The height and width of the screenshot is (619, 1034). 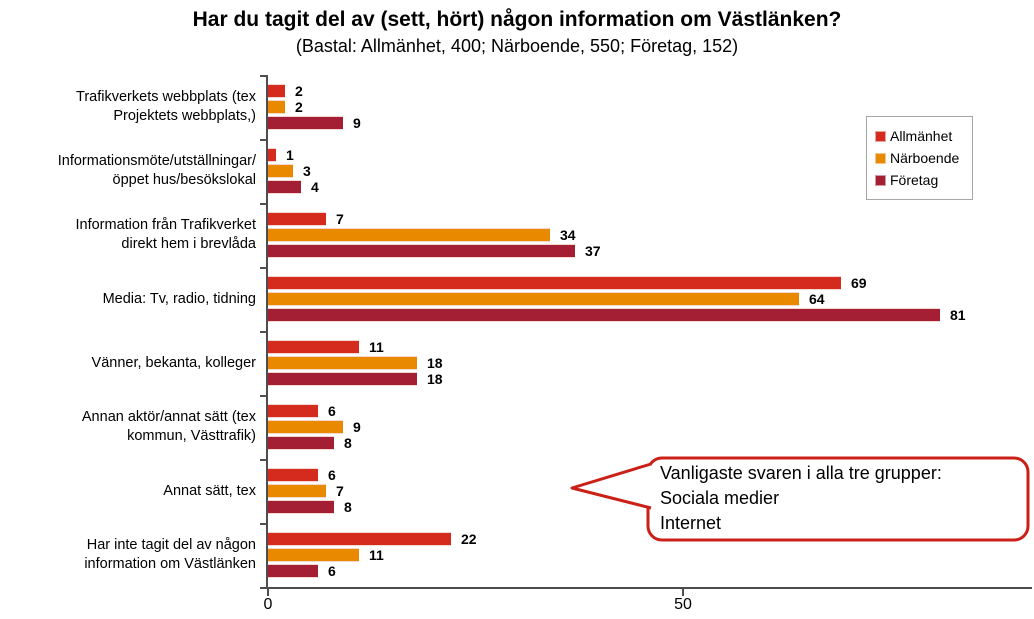 I want to click on category-label-line: Trafikverkets webbplats (tex, so click(x=166, y=97).